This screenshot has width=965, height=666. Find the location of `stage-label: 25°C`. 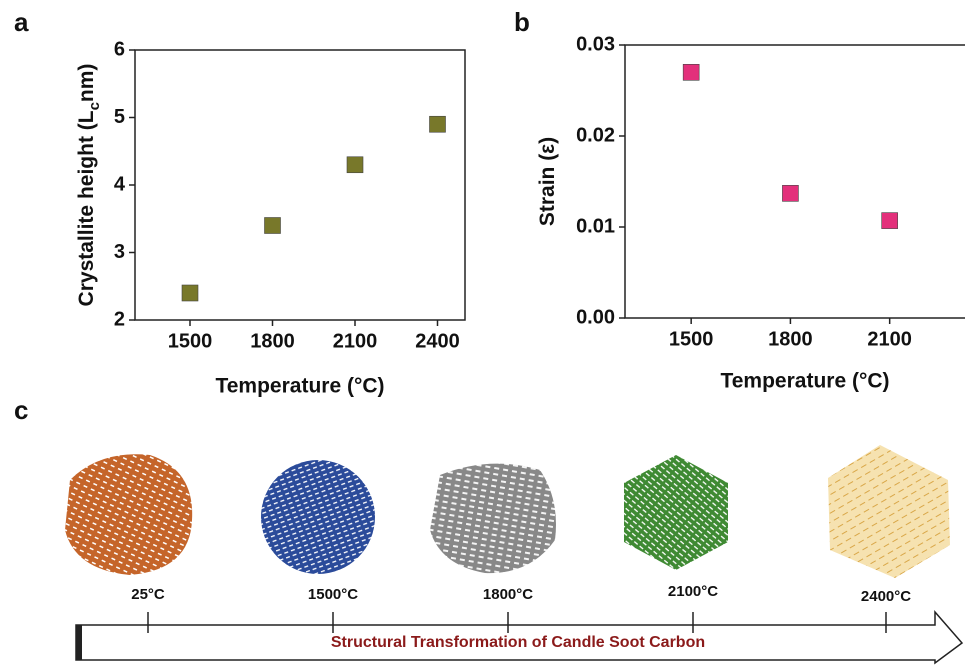

stage-label: 25°C is located at coordinates (148, 594).